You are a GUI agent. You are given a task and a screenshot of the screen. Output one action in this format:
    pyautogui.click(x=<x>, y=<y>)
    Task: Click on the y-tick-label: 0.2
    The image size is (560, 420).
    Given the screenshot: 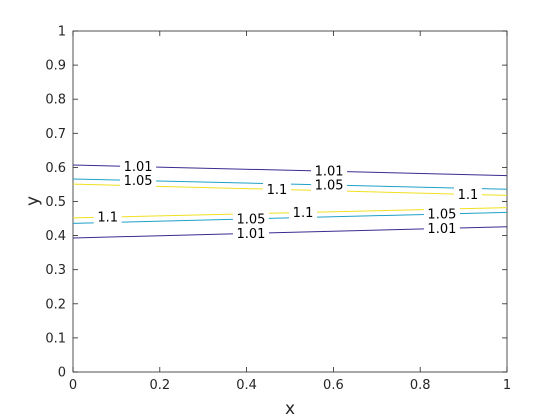 What is the action you would take?
    pyautogui.click(x=55, y=304)
    